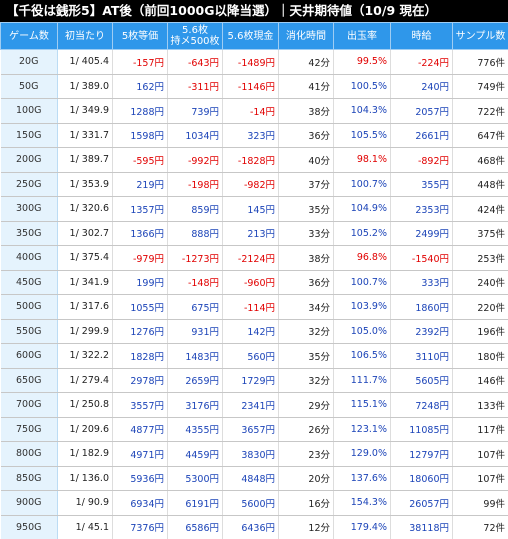 Image resolution: width=508 pixels, height=539 pixels. Describe the element at coordinates (29, 209) in the screenshot. I see `cell-game-count: 300G` at that location.